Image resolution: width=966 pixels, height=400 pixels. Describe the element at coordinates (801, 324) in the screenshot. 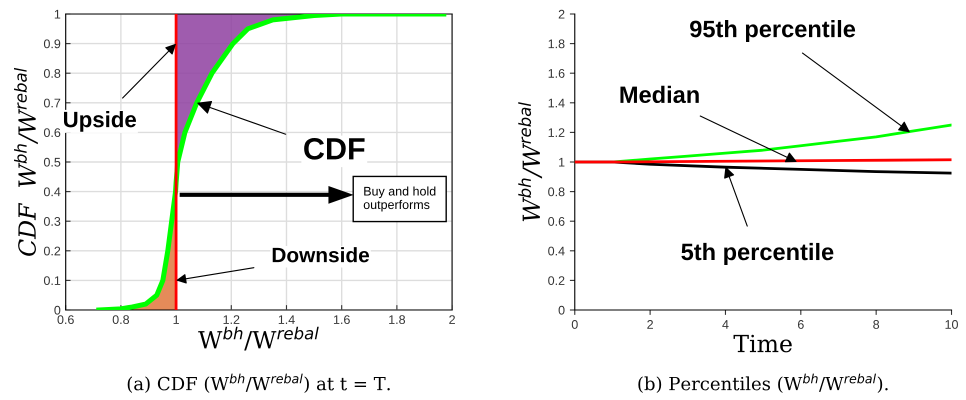

I see `x-tick-label: 6` at that location.